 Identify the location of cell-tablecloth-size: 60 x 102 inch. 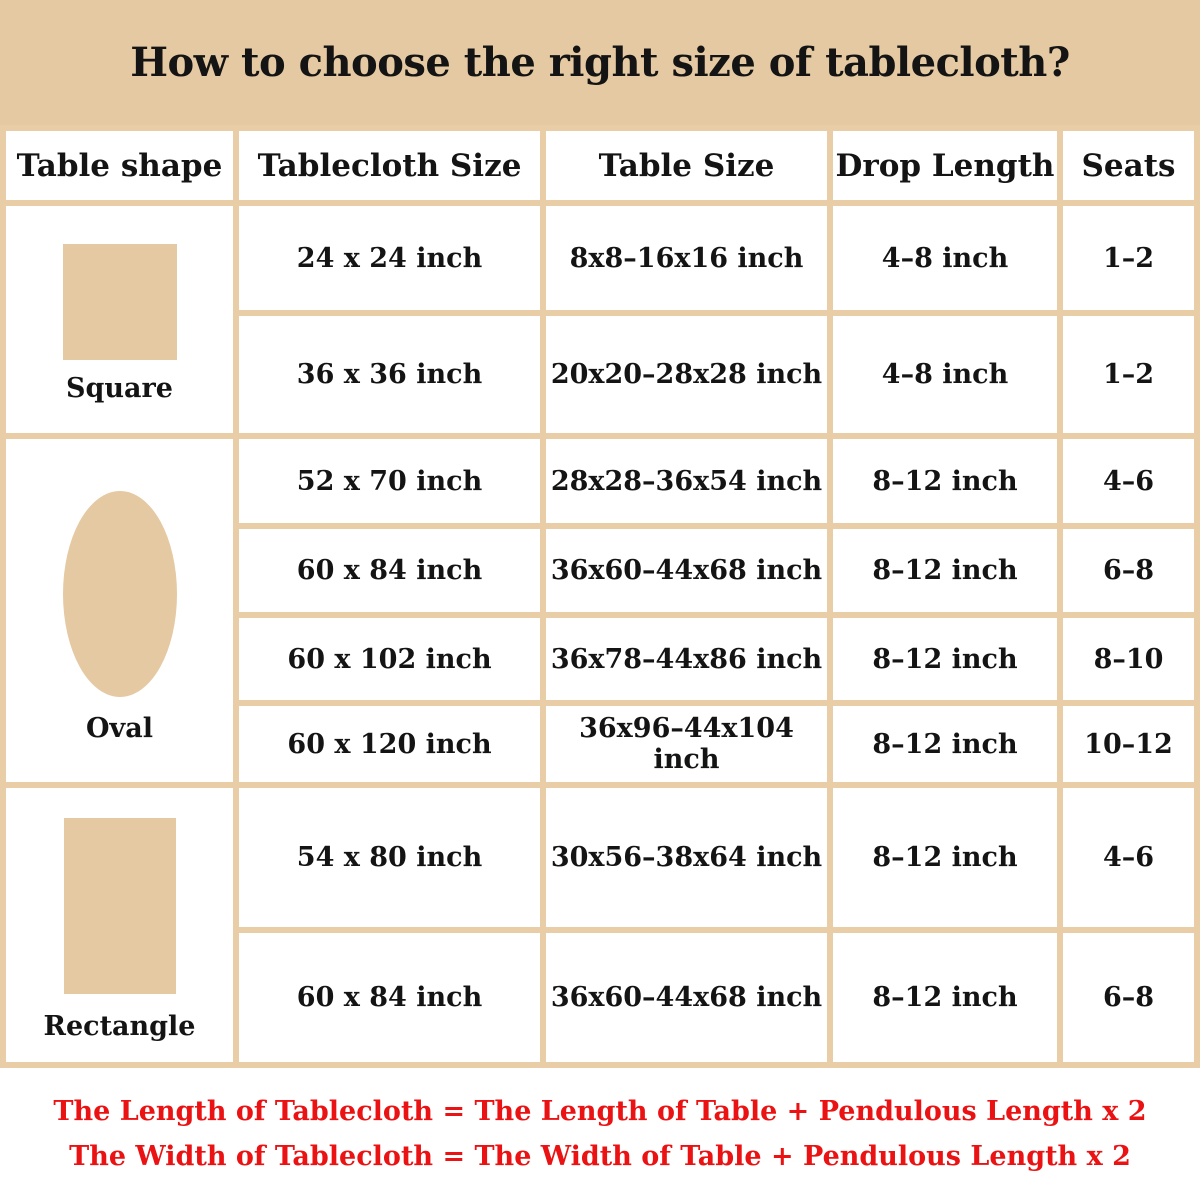
(389, 659).